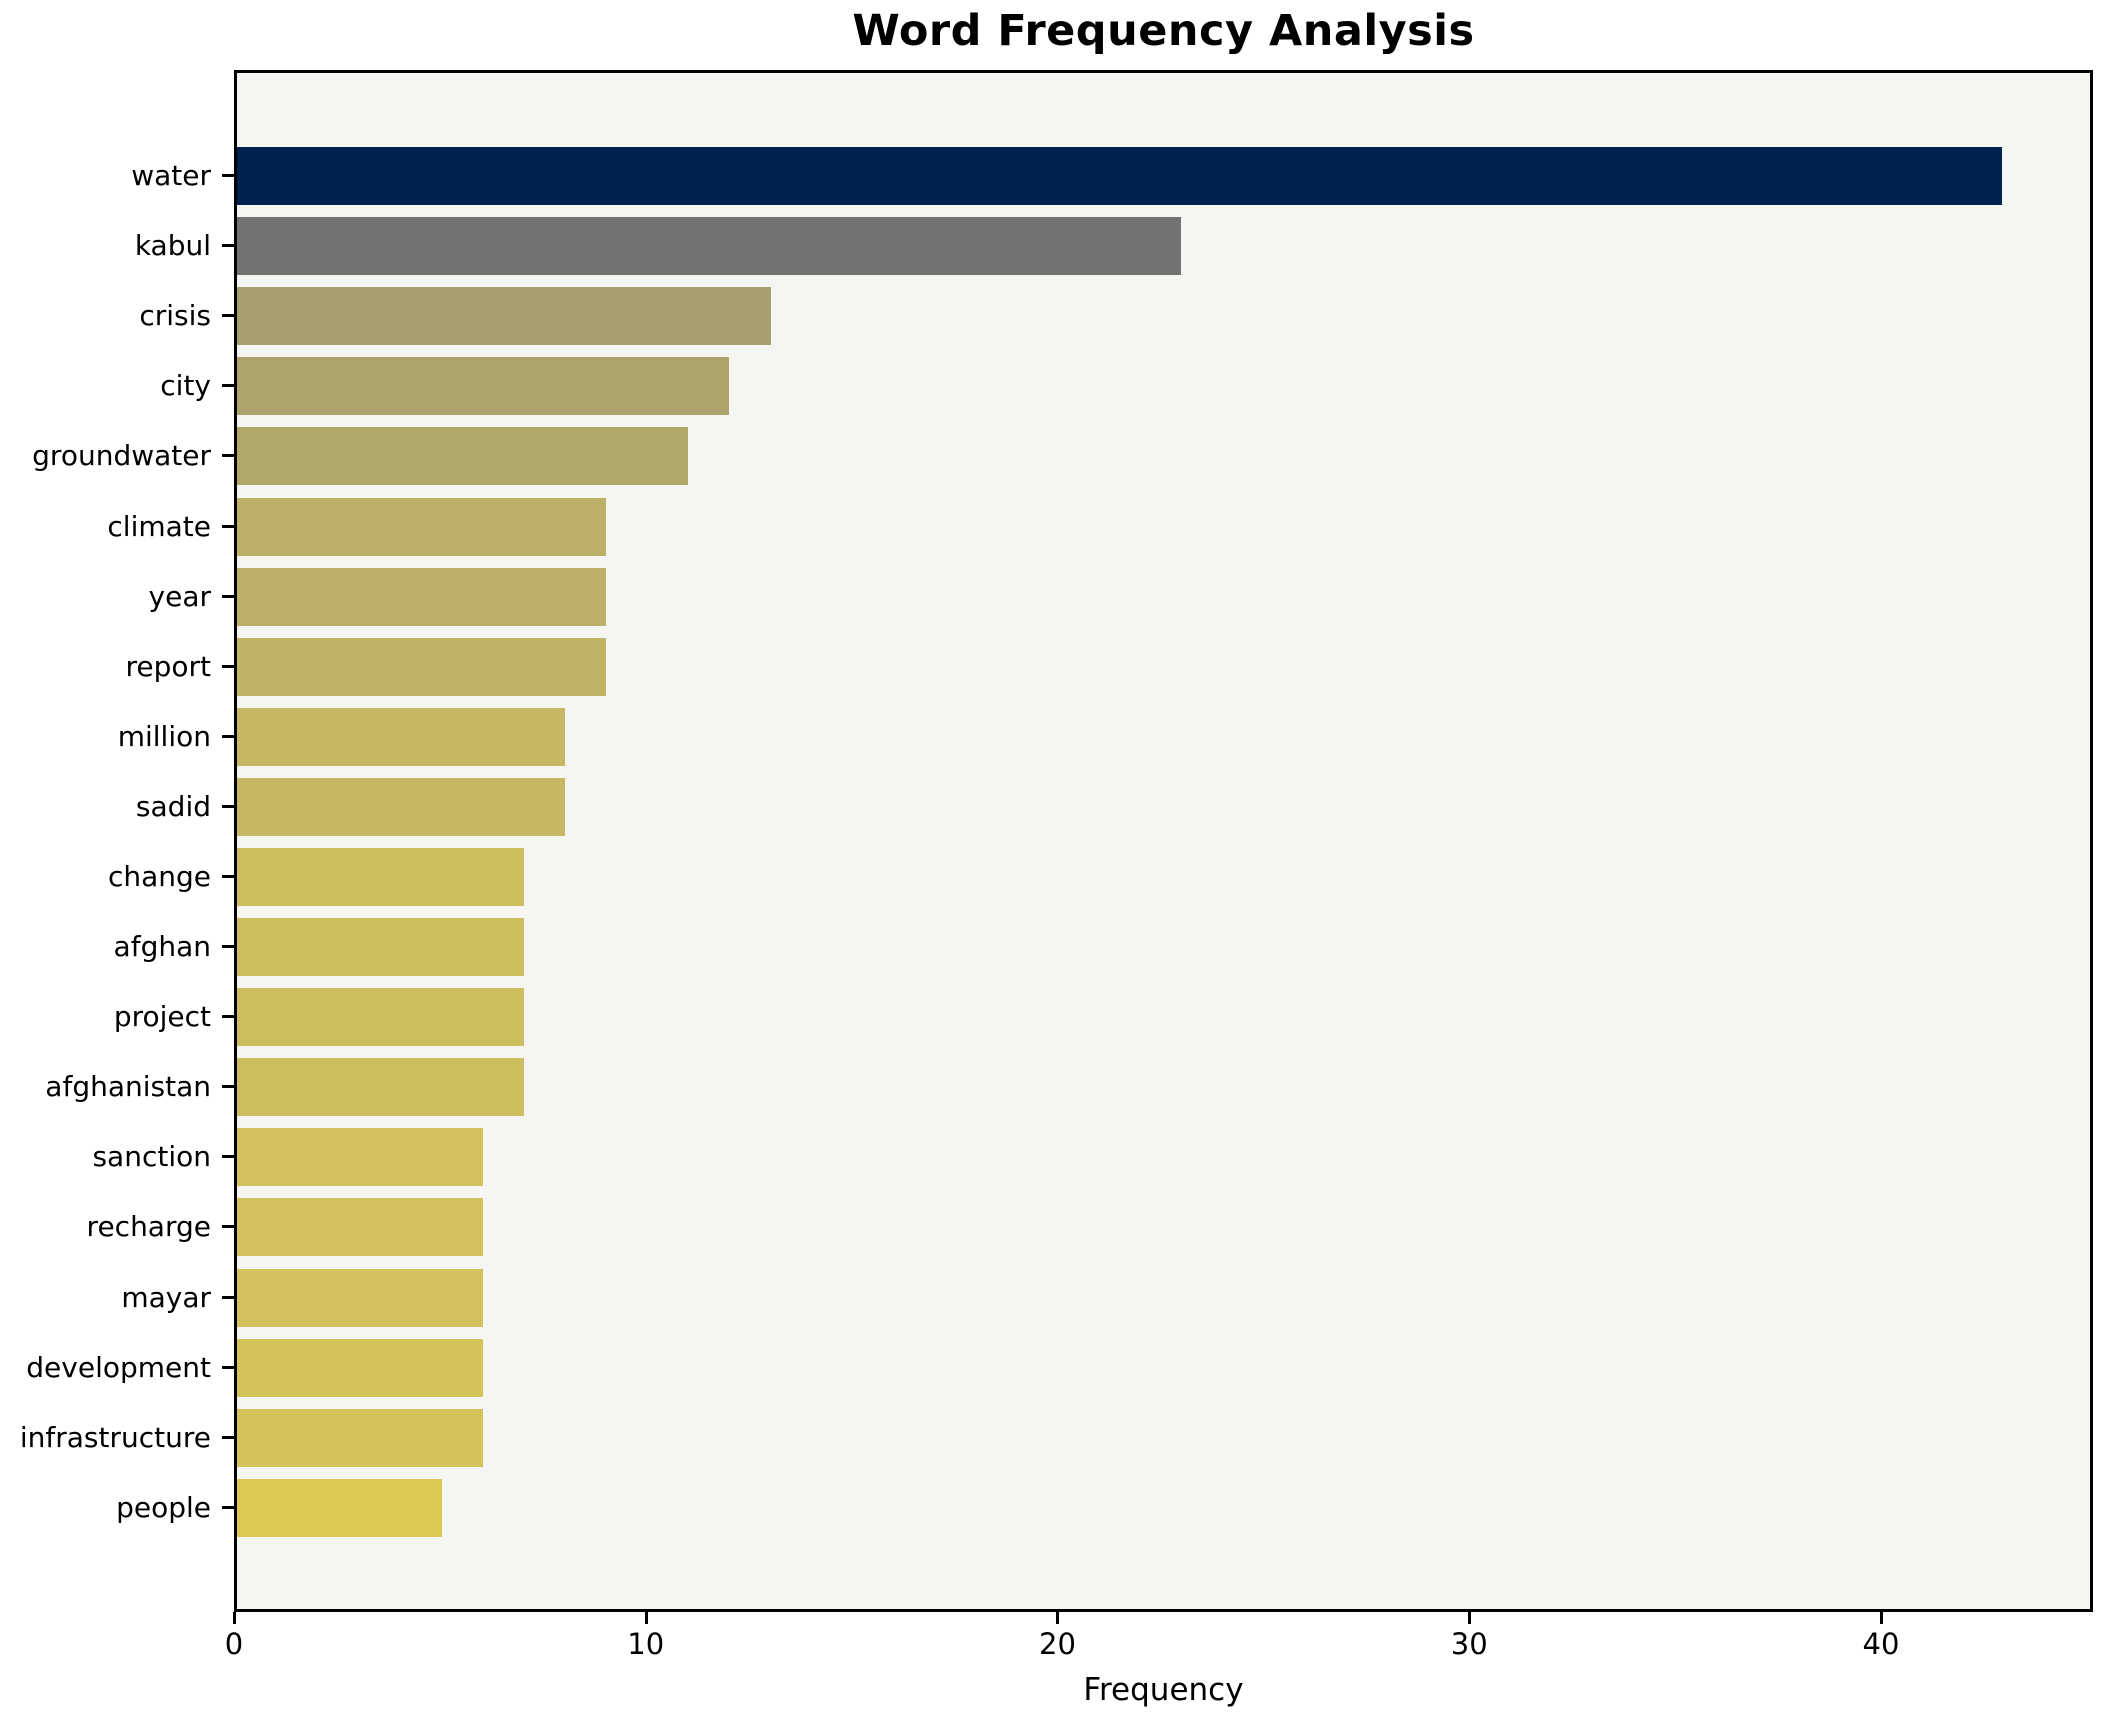 The height and width of the screenshot is (1722, 2113). Describe the element at coordinates (381, 876) in the screenshot. I see `bar-change` at that location.